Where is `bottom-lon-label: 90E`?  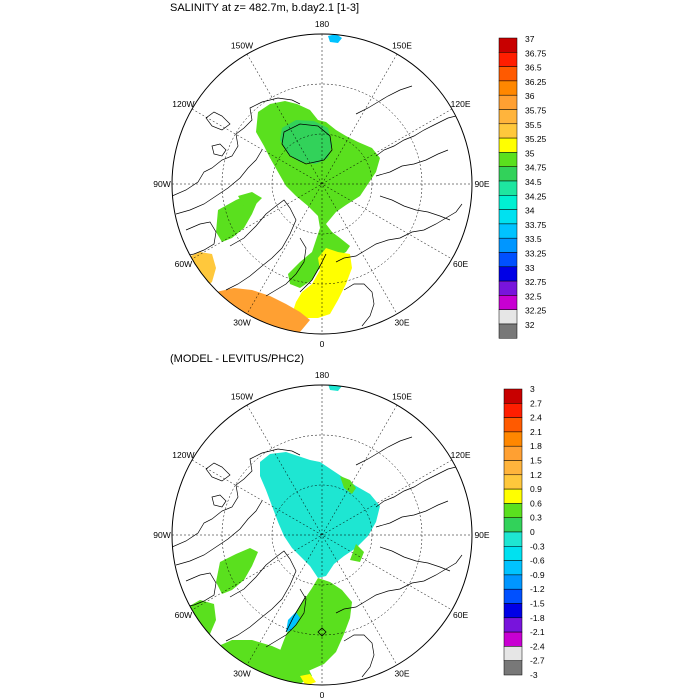
bottom-lon-label: 90E is located at coordinates (481, 535).